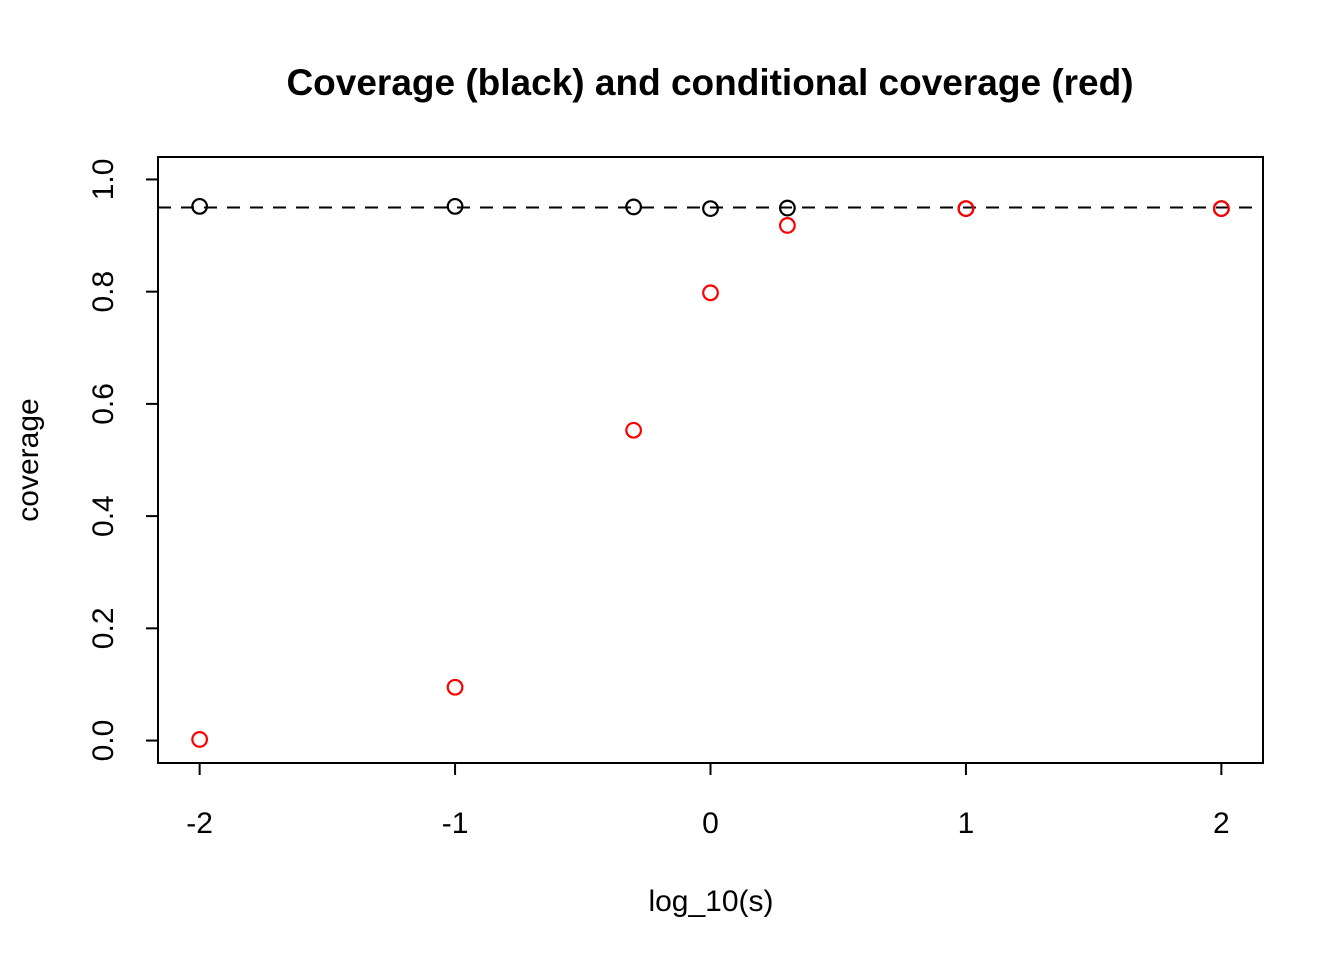 This screenshot has width=1344, height=960. Describe the element at coordinates (1221, 823) in the screenshot. I see `x-tick-label: 2` at that location.